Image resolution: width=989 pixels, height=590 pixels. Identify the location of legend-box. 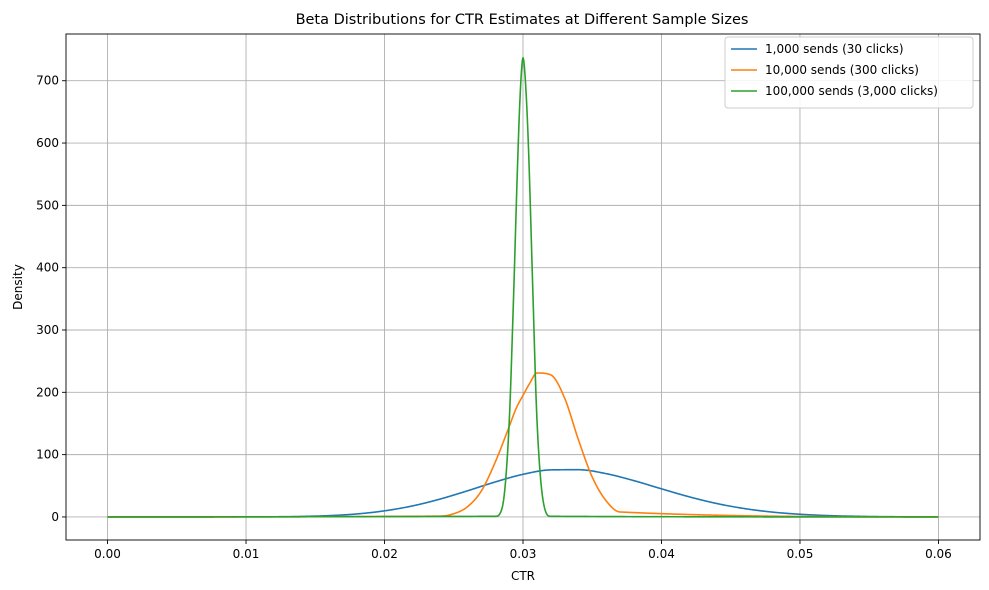
(849, 72).